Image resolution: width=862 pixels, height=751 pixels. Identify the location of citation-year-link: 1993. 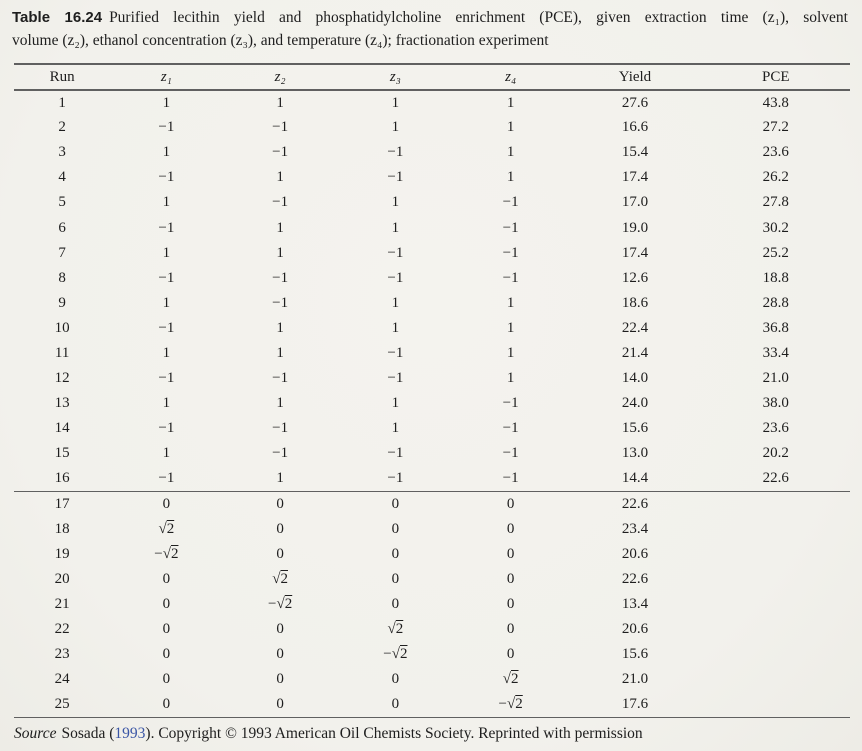
(130, 733).